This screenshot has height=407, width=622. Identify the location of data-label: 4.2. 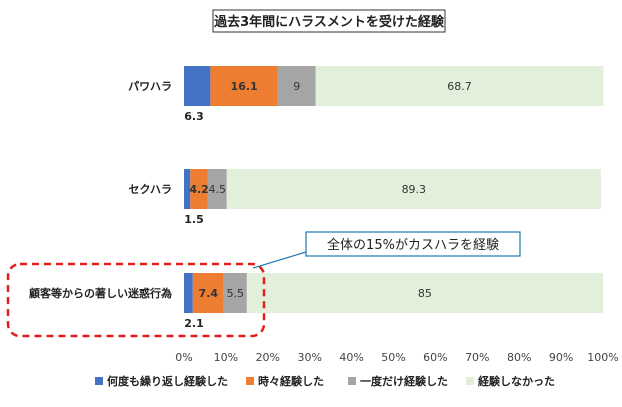
(199, 189).